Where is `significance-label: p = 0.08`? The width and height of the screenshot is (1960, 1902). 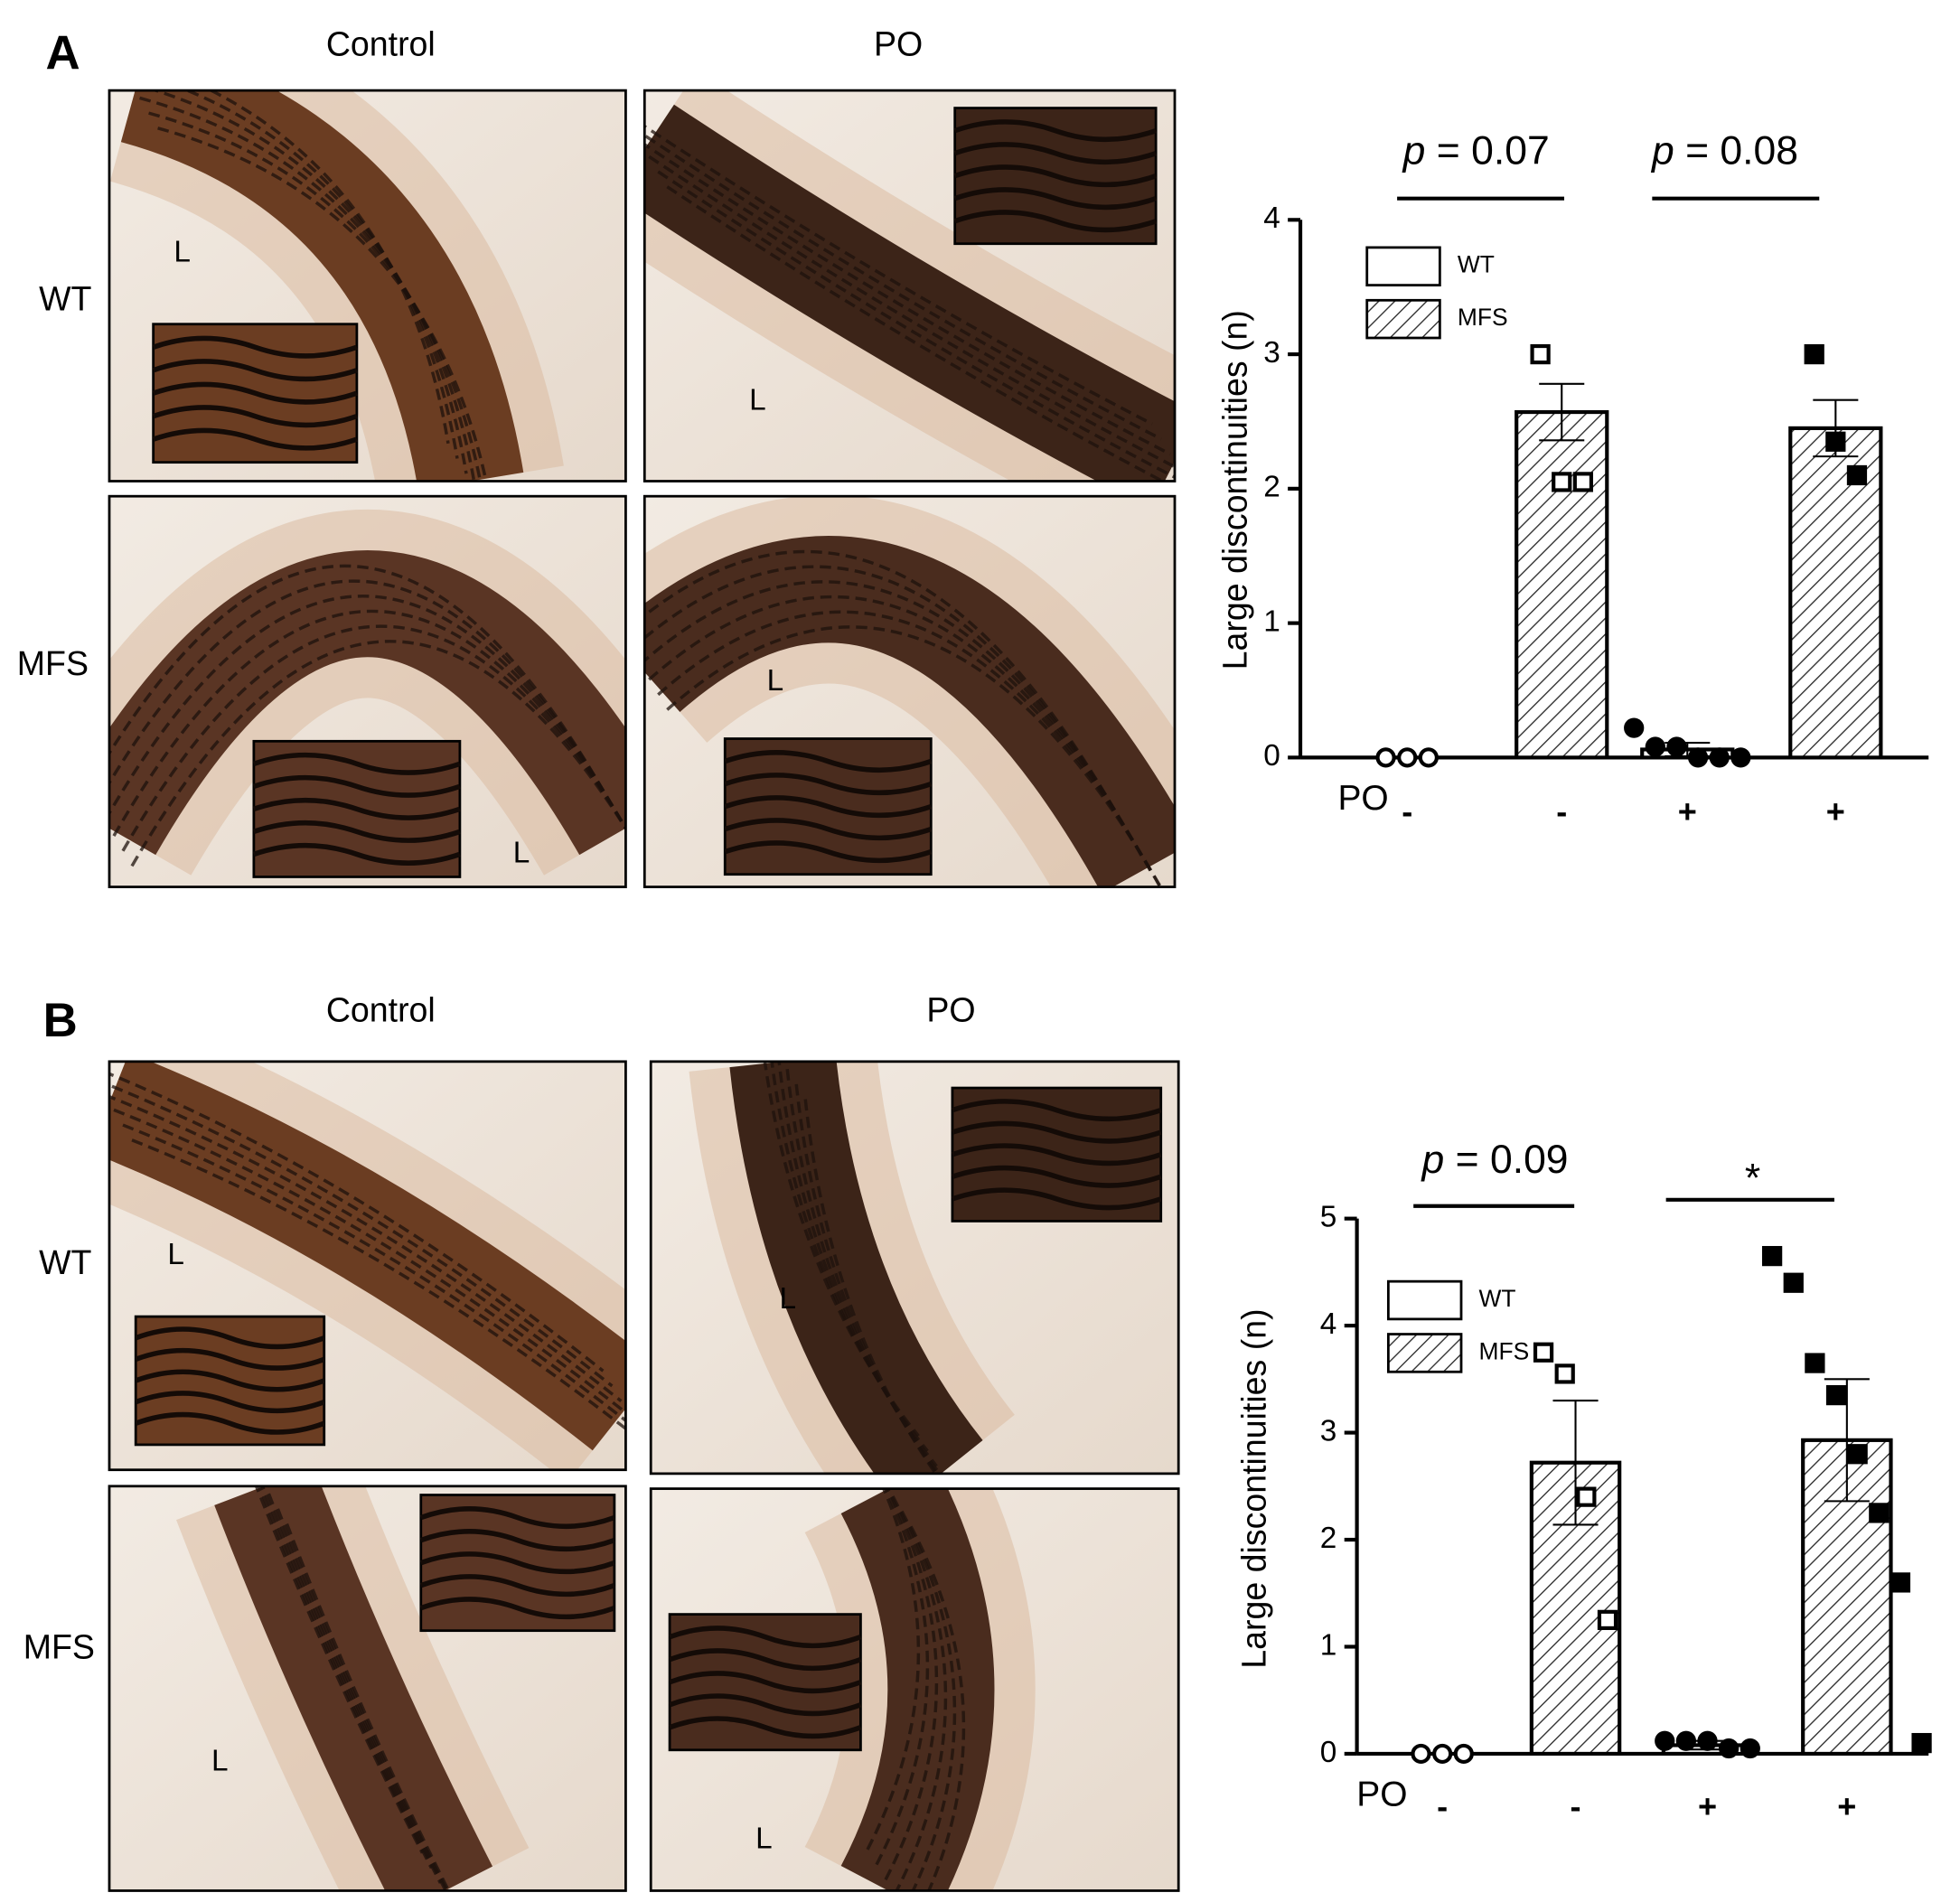 significance-label: p = 0.08 is located at coordinates (1724, 151).